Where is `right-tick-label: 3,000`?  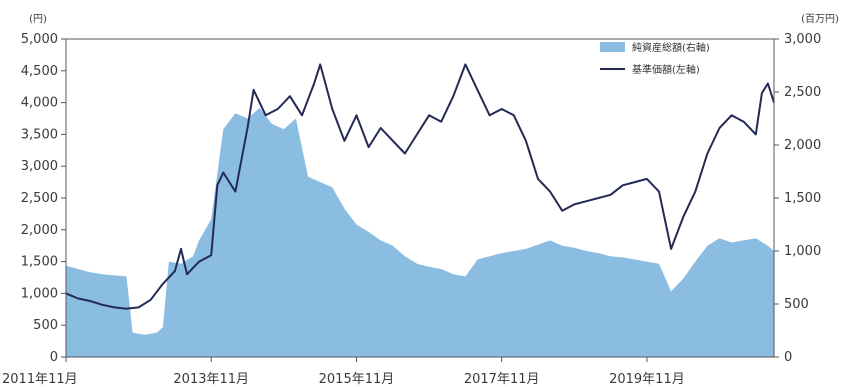
right-tick-label: 3,000 is located at coordinates (802, 39).